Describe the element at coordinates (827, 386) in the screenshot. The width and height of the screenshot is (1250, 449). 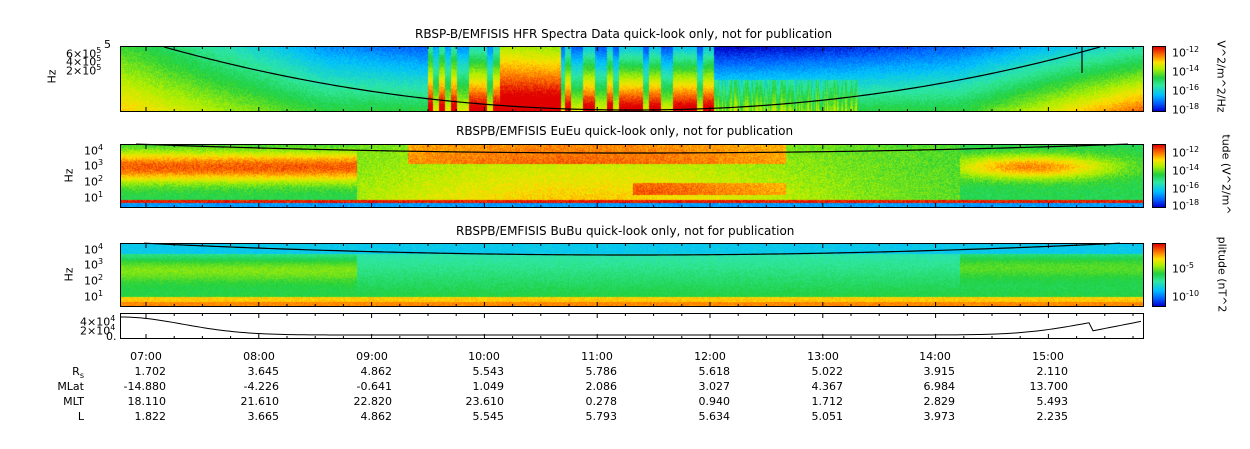
I see `ephemeris-value: 4.367` at that location.